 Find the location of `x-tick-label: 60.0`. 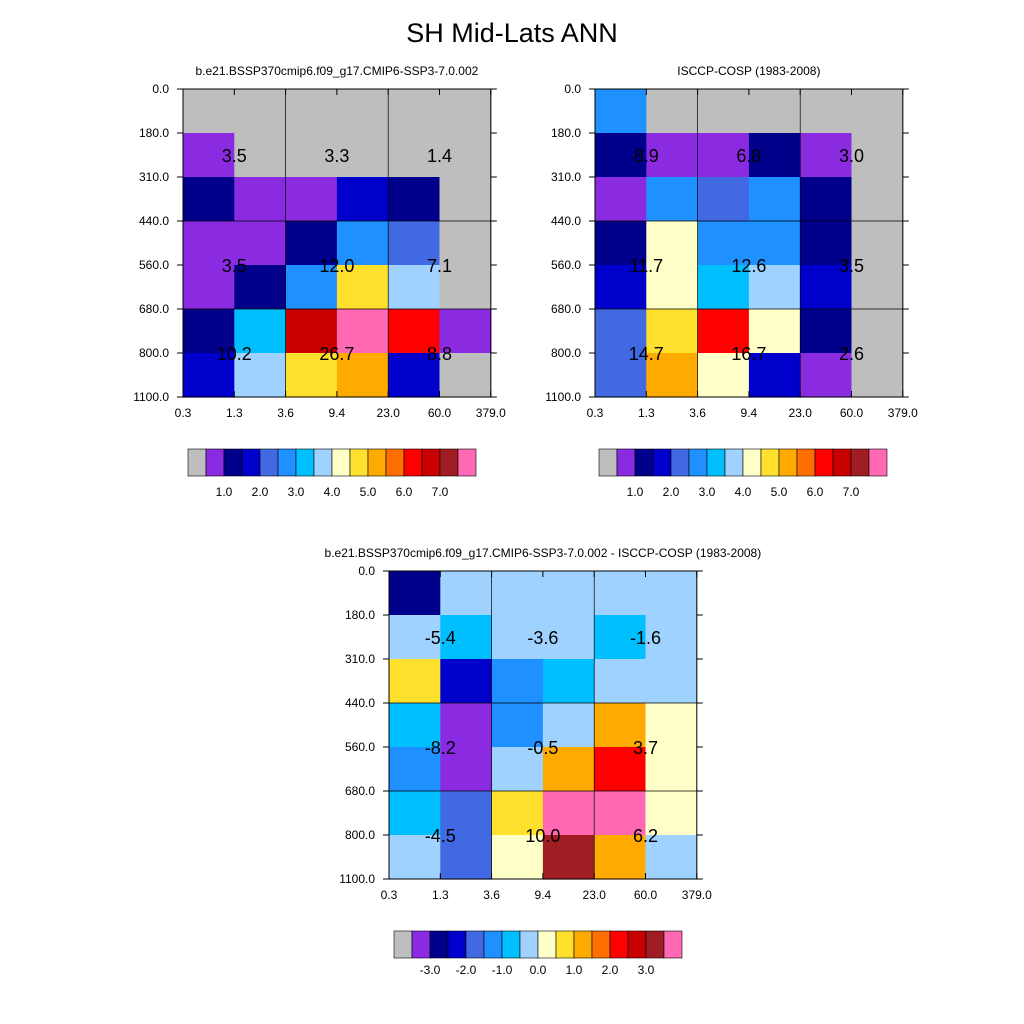

x-tick-label: 60.0 is located at coordinates (852, 413).